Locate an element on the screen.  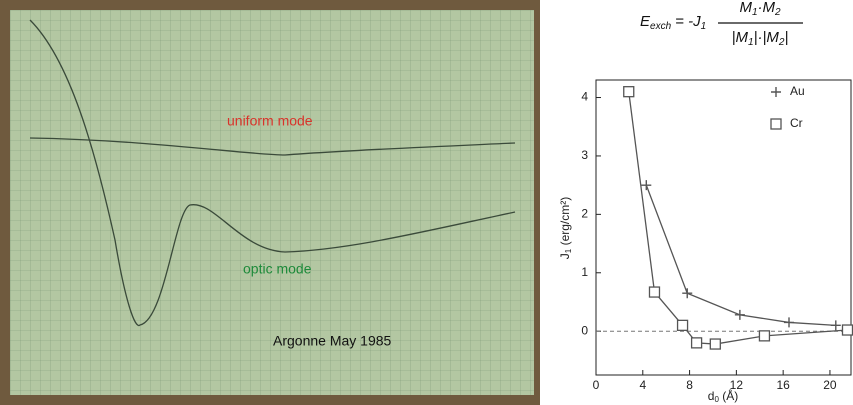
f-part: | is located at coordinates (786, 37).